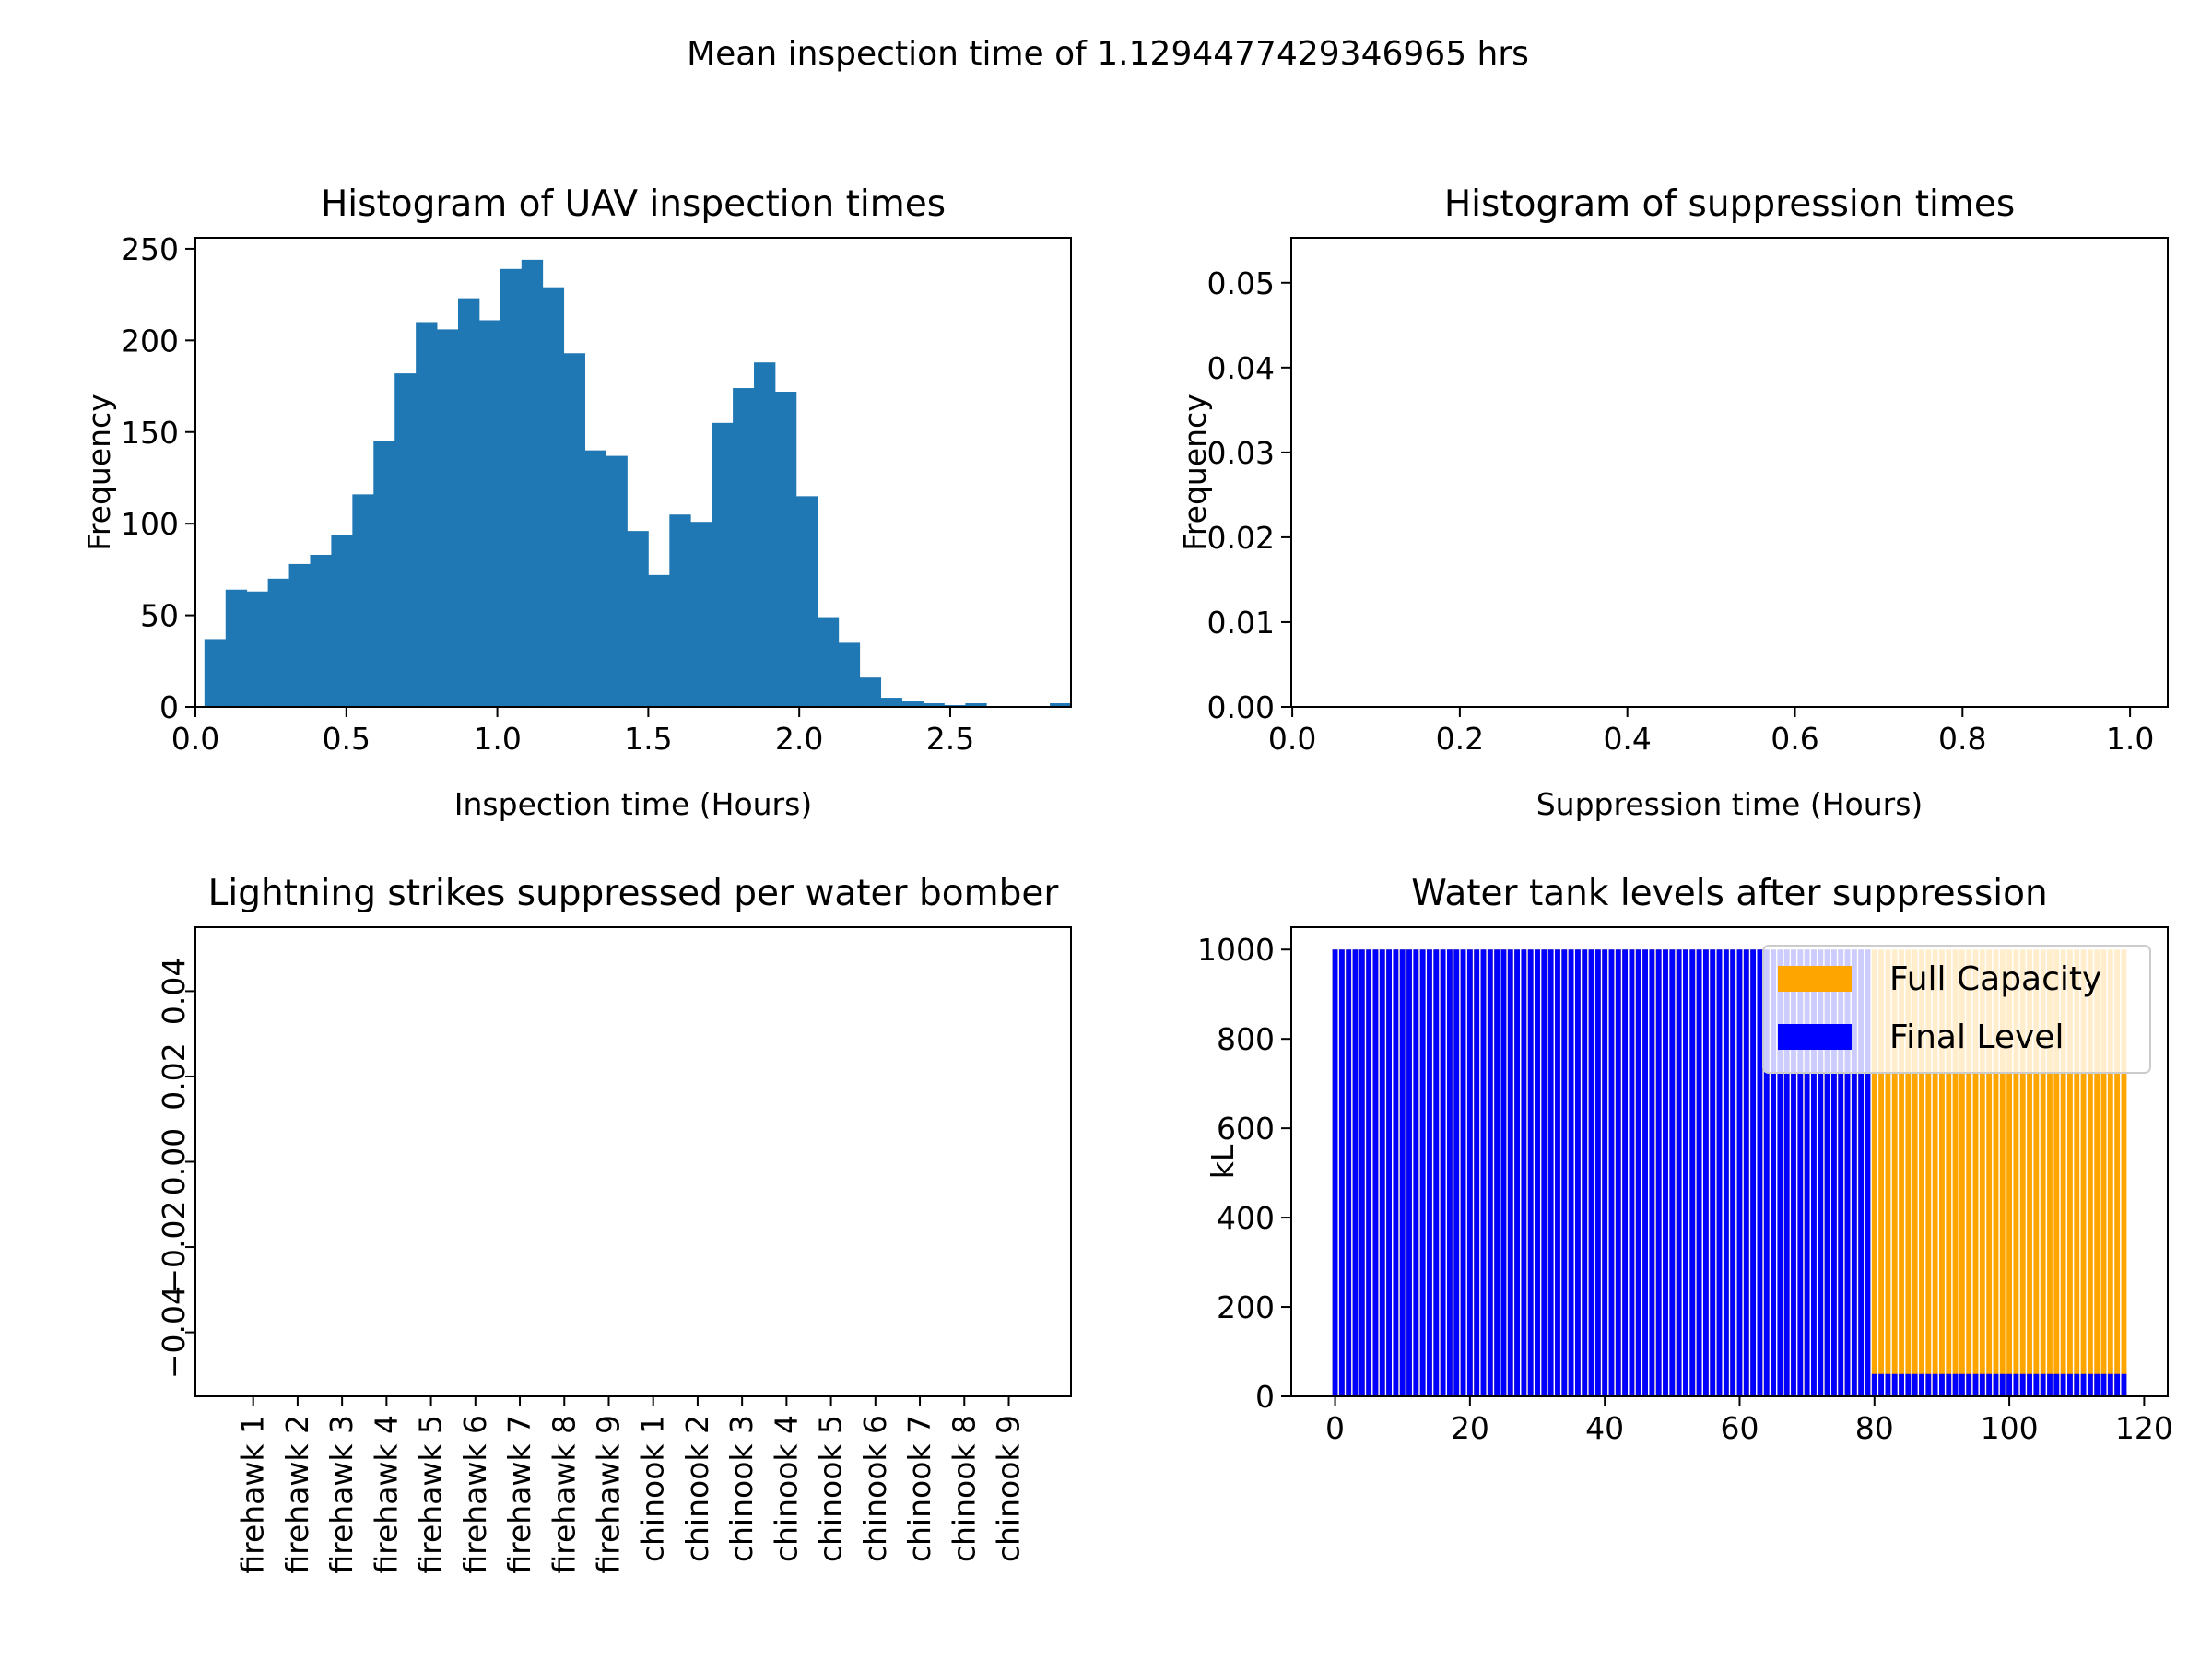  What do you see at coordinates (964, 1488) in the screenshot?
I see `p3-xtick-label-16: chinook 8` at bounding box center [964, 1488].